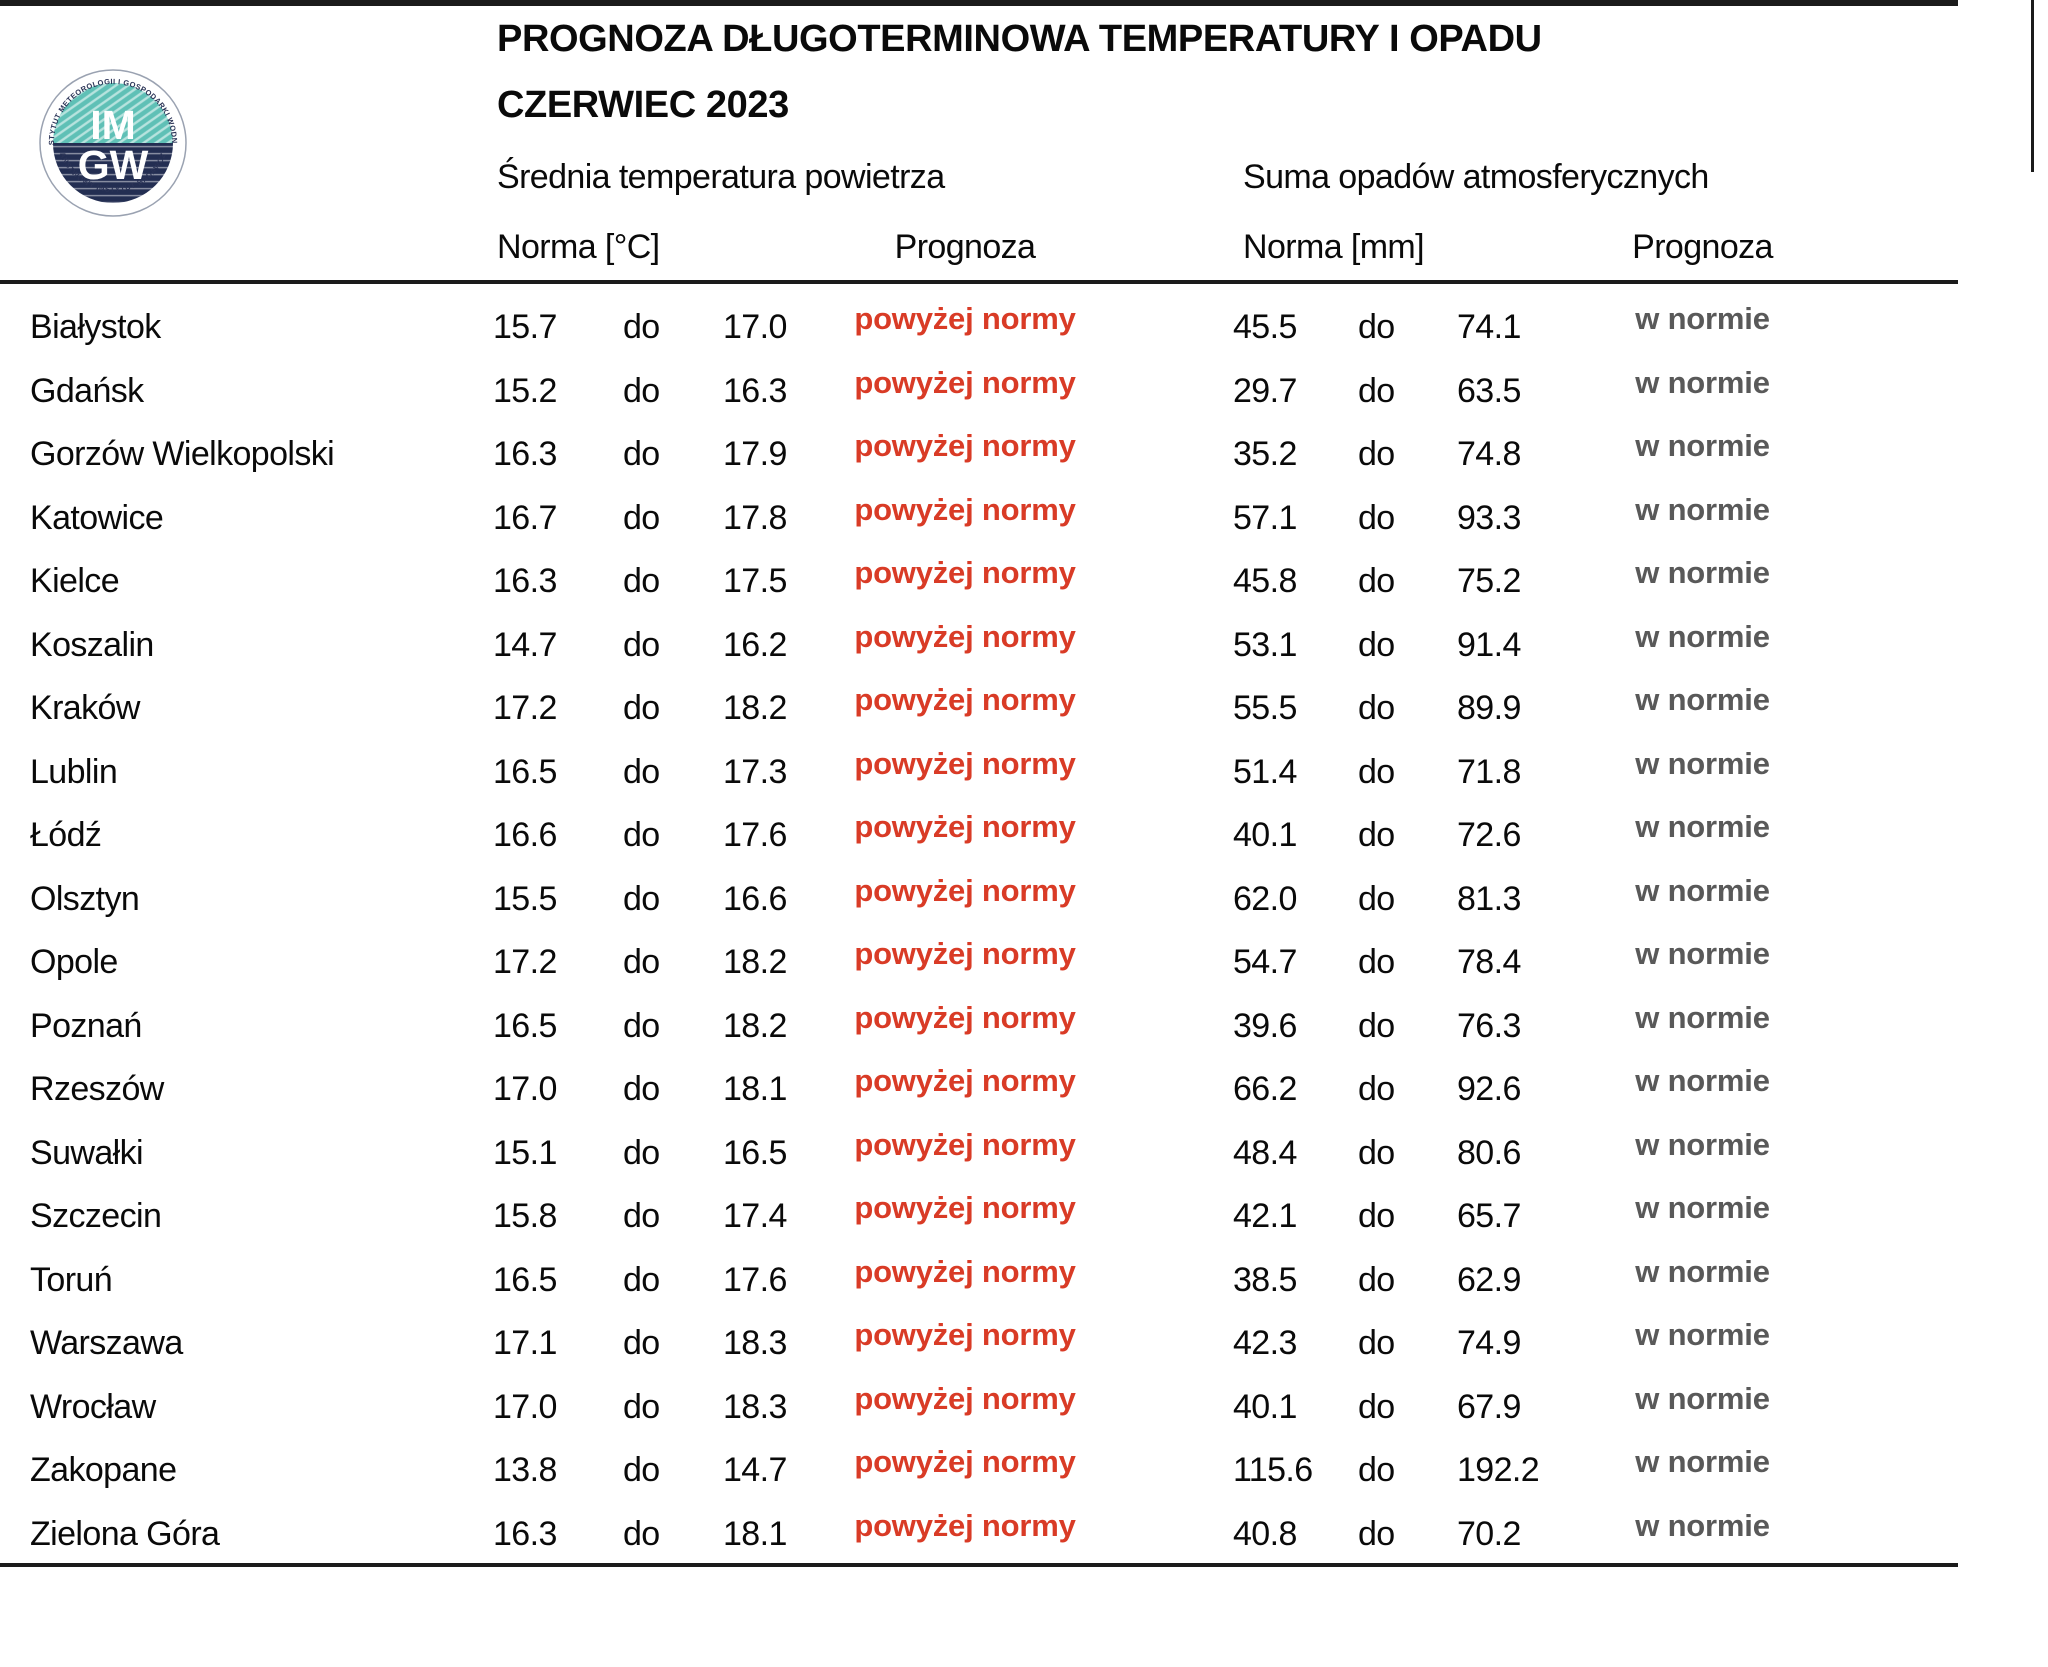 The height and width of the screenshot is (1667, 2048). Describe the element at coordinates (86, 1025) in the screenshot. I see `city-name: Poznań` at that location.